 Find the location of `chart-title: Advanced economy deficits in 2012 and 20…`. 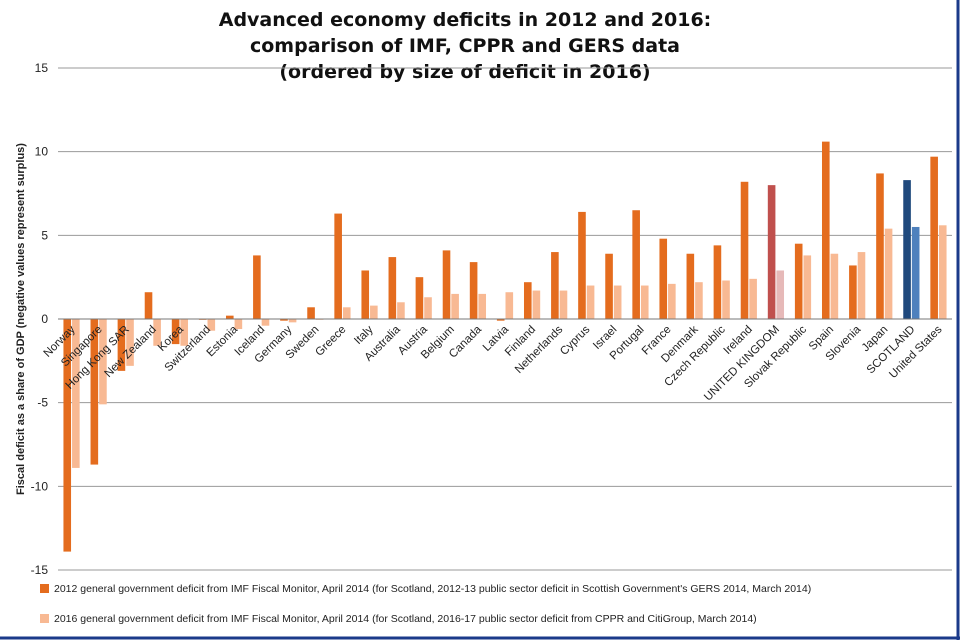

chart-title: Advanced economy deficits in 2012 and 20… is located at coordinates (465, 46).